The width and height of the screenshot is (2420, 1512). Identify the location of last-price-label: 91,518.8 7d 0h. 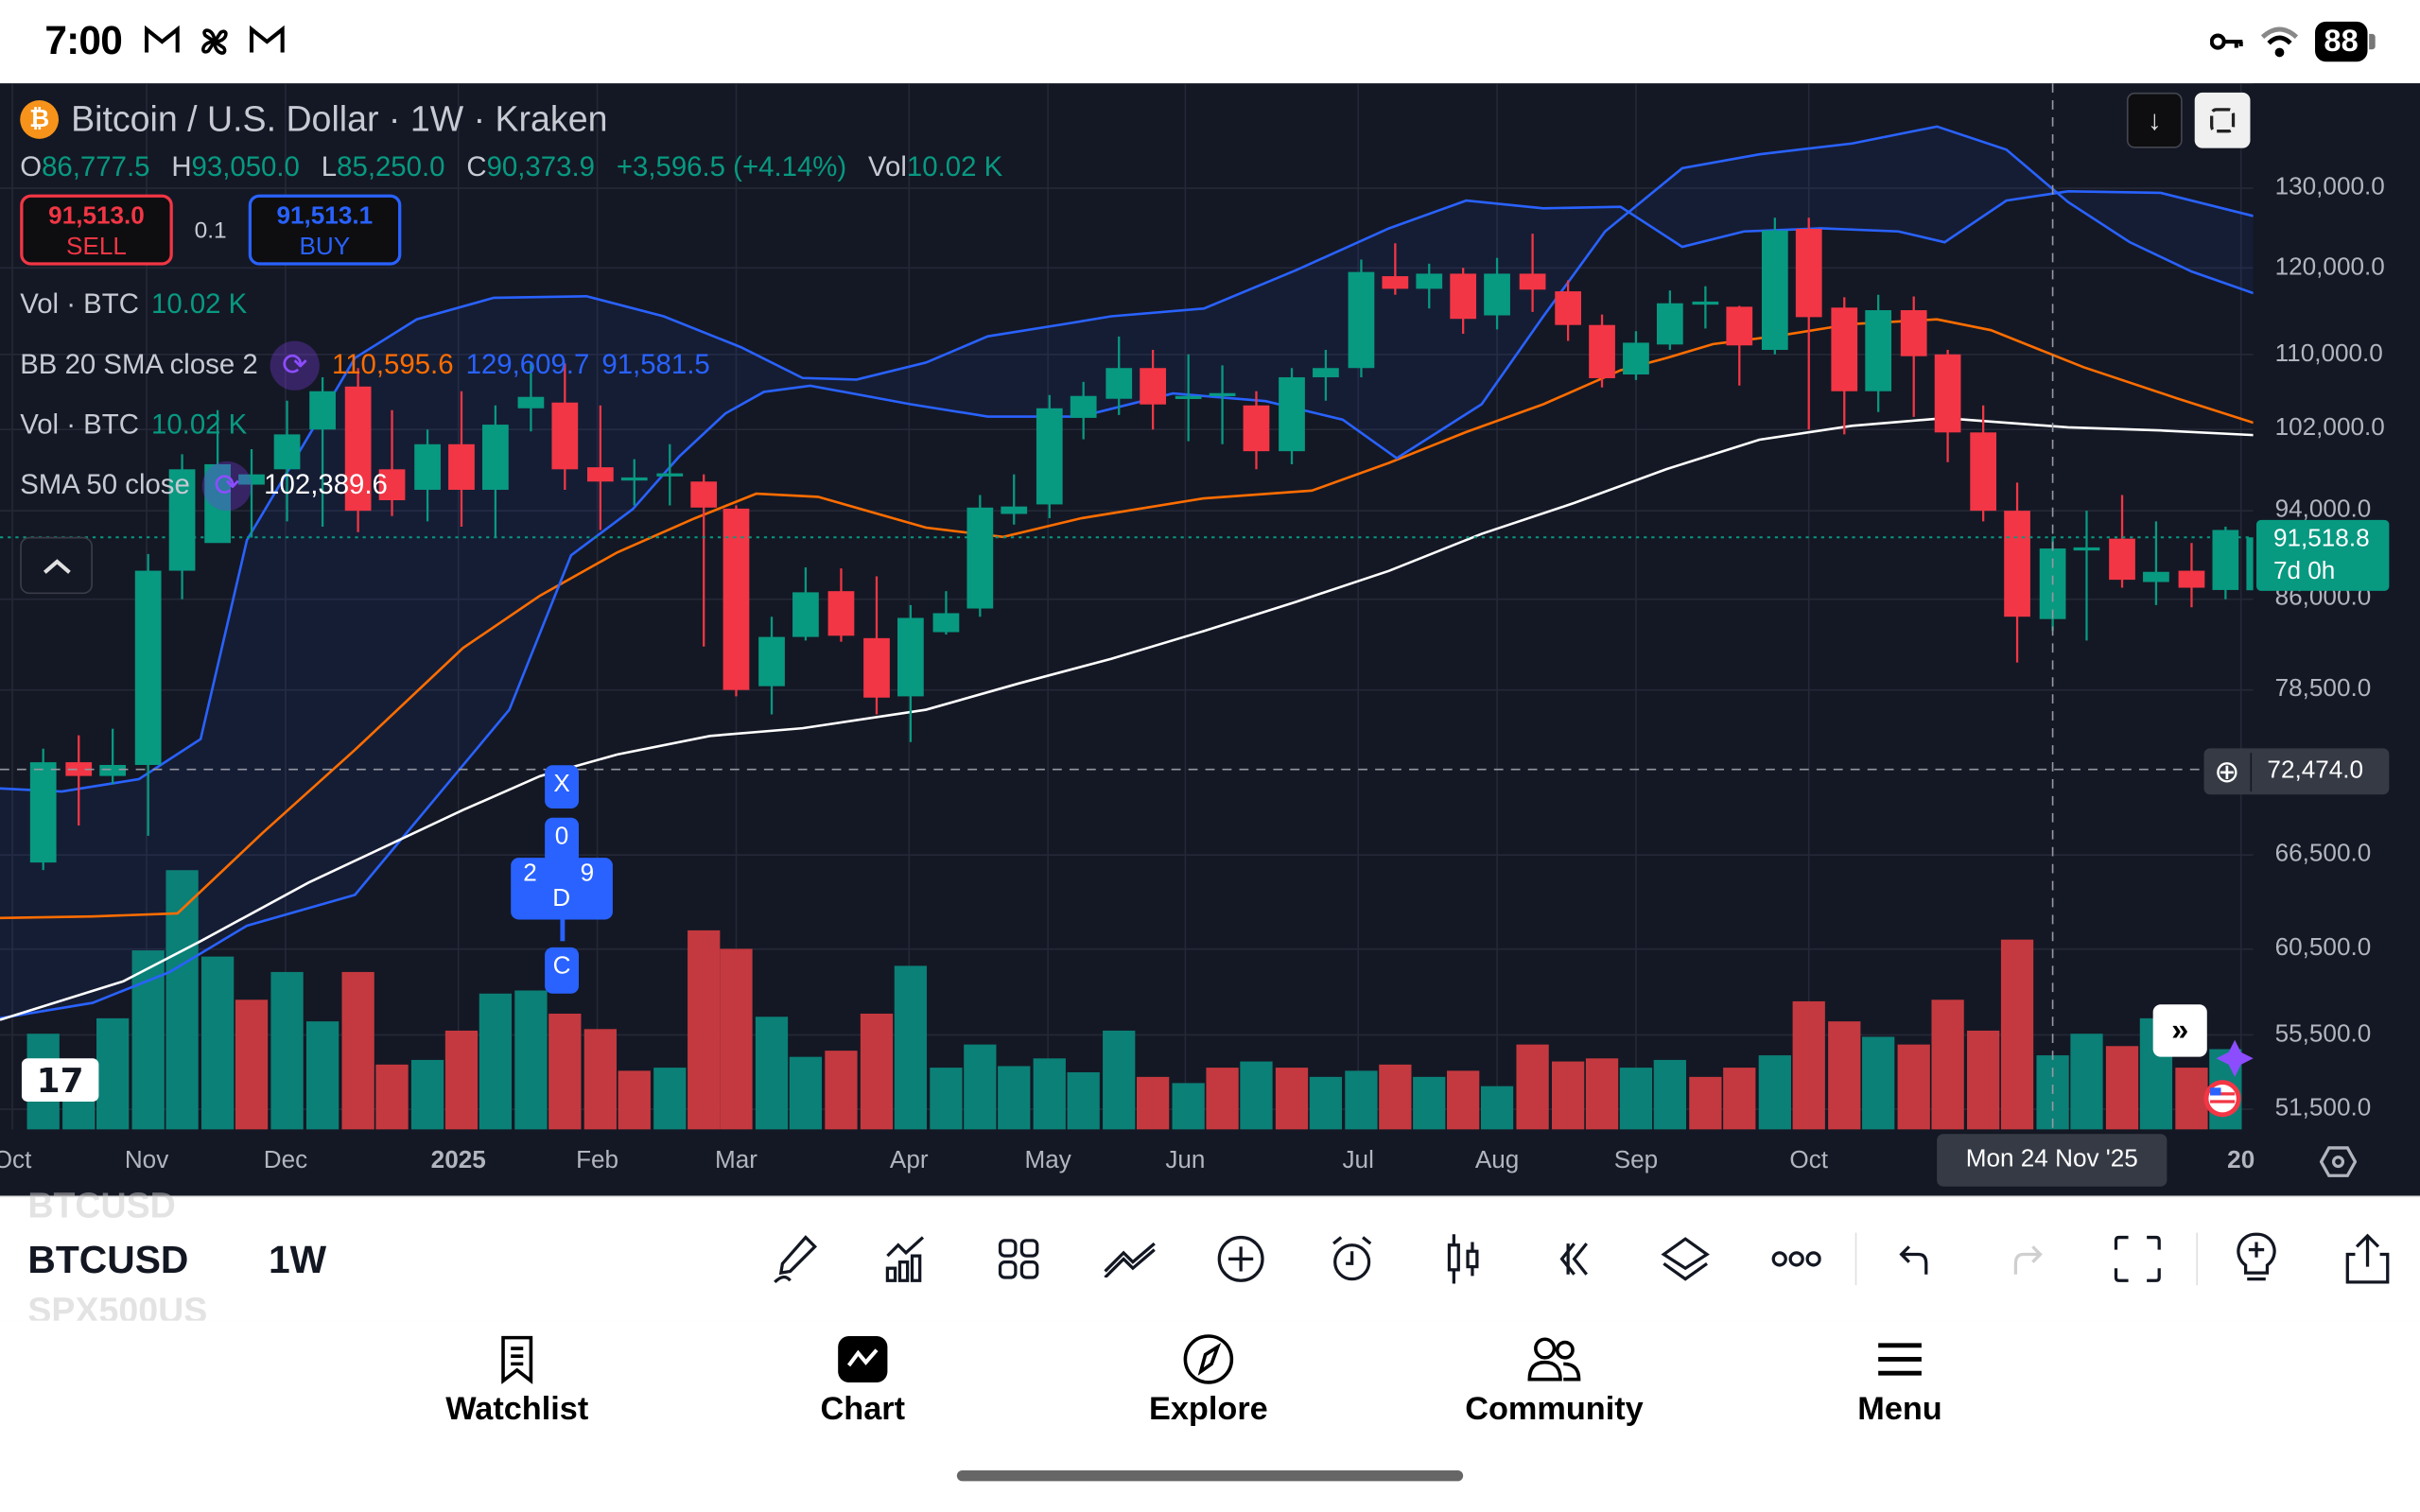
(2323, 555).